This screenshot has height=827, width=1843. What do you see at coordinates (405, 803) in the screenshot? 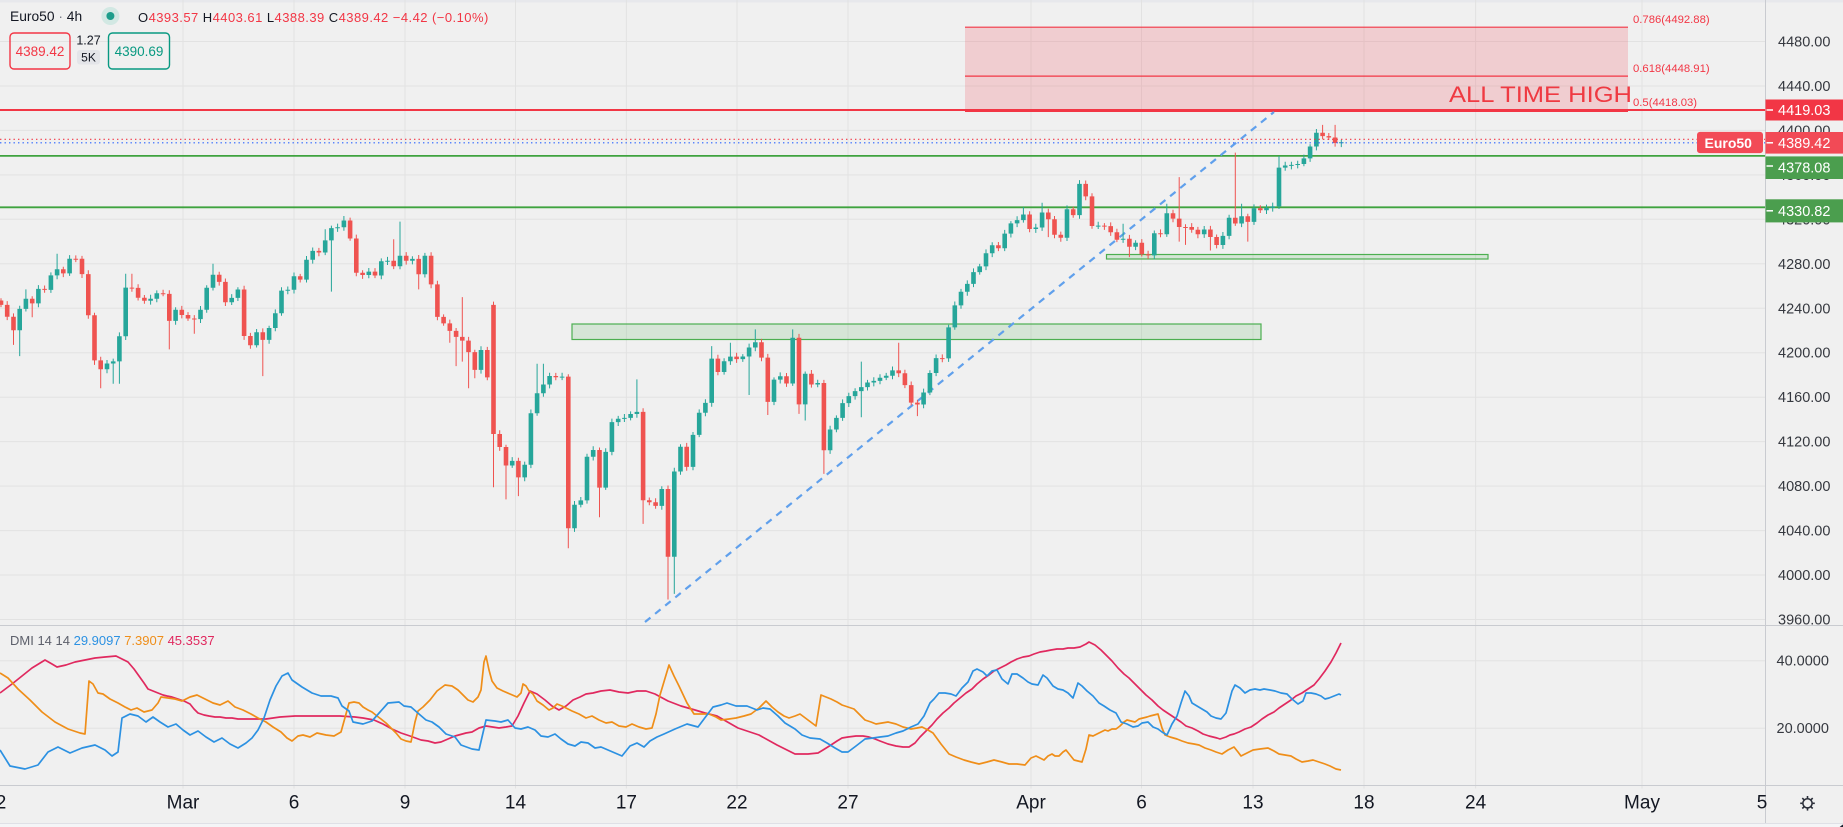
I see `svg-text: 9` at bounding box center [405, 803].